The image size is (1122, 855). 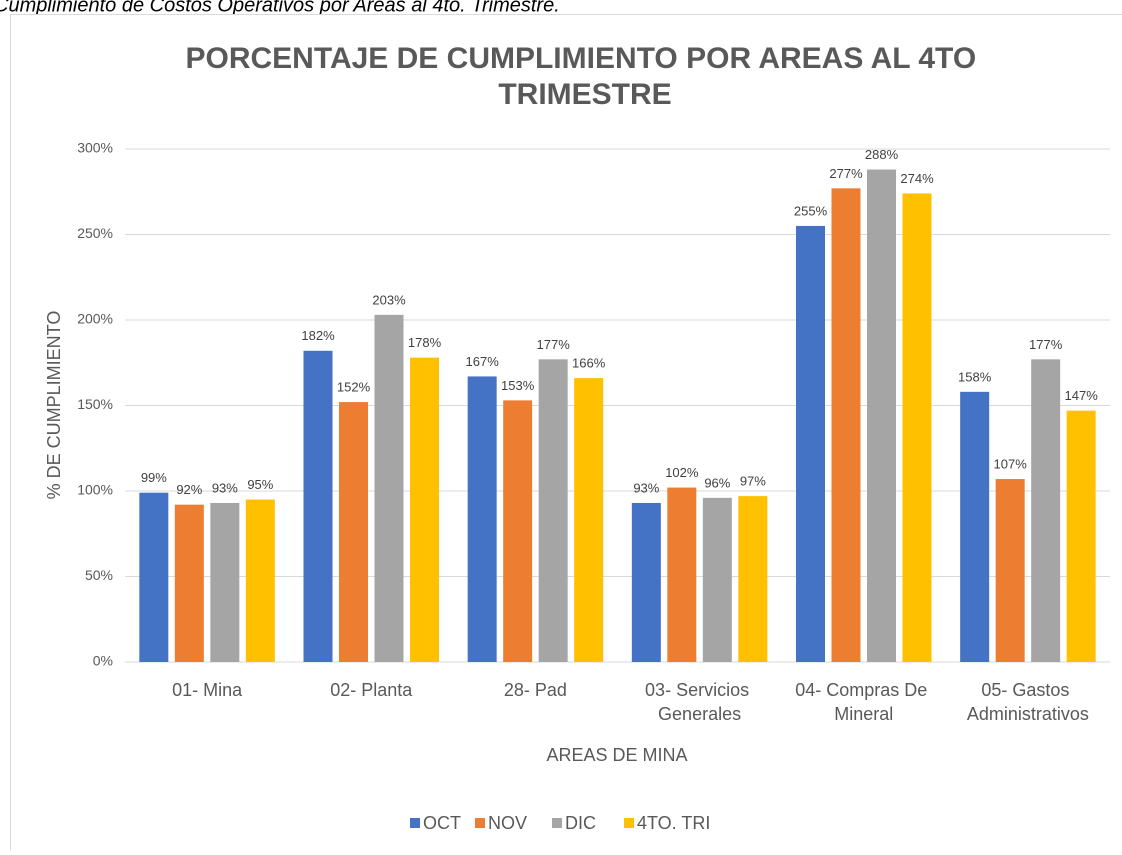 I want to click on data-label: 255%, so click(x=811, y=210).